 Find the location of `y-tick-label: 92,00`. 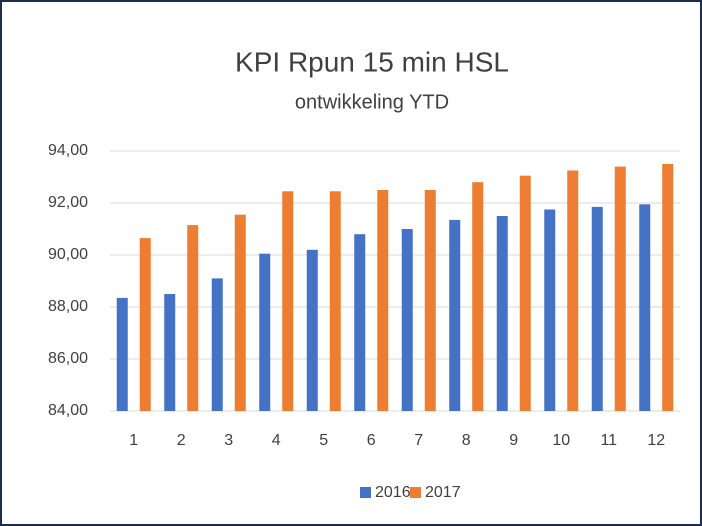

y-tick-label: 92,00 is located at coordinates (68, 202).